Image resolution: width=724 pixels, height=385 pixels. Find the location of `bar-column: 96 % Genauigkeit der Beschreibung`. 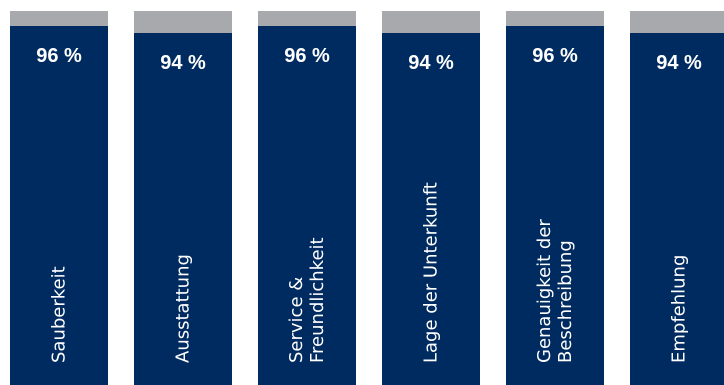

bar-column: 96 % Genauigkeit der Beschreibung is located at coordinates (555, 198).